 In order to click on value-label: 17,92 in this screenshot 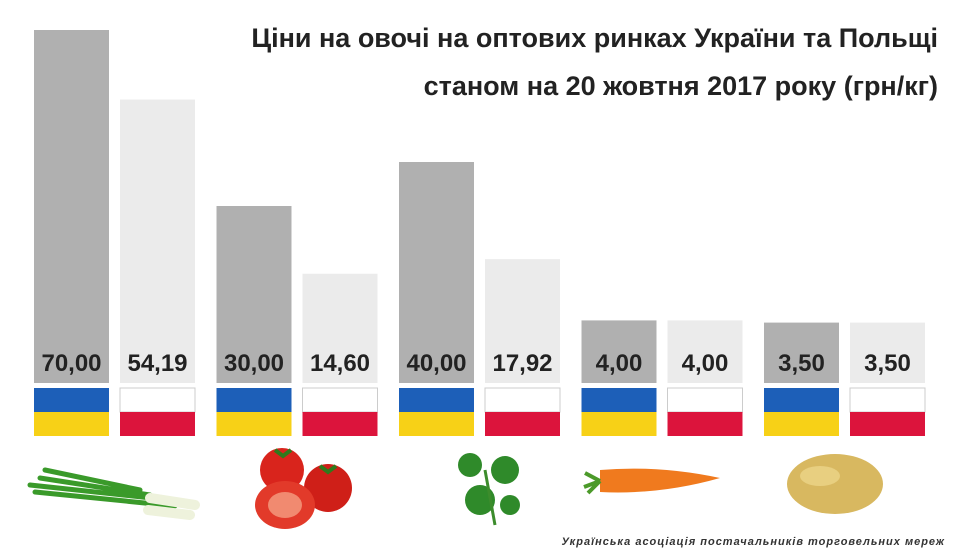, I will do `click(522, 363)`.